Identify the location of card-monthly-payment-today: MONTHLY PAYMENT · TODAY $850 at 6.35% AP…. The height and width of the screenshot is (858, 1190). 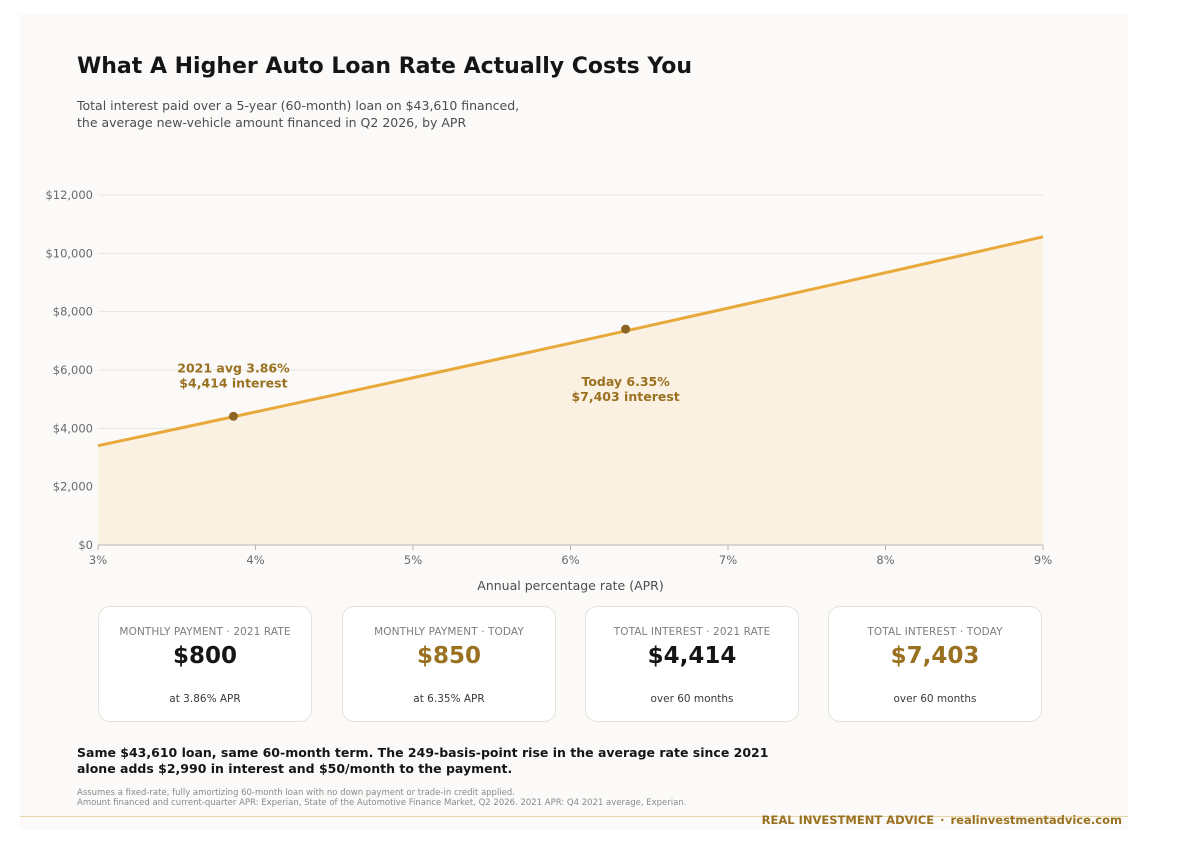
(449, 664).